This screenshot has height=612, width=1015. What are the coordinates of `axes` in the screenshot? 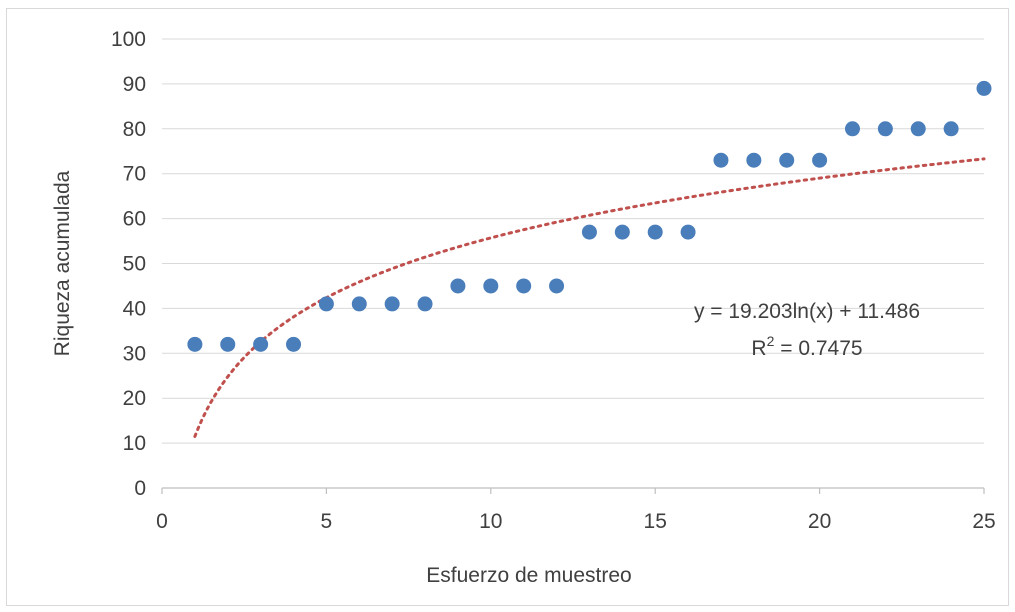 It's located at (573, 490).